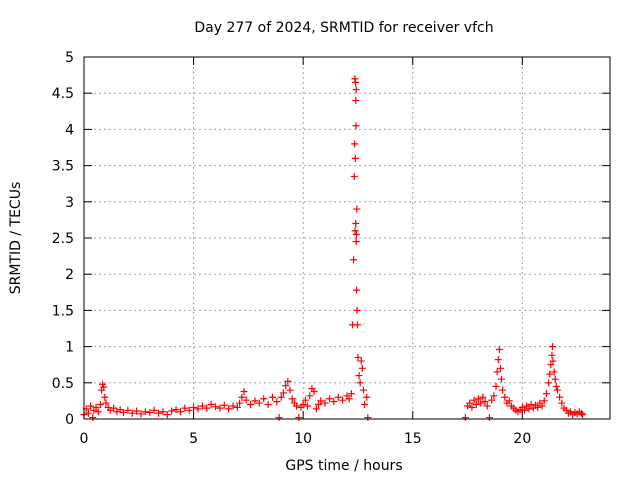  I want to click on y-tick-label: 3, so click(69, 203).